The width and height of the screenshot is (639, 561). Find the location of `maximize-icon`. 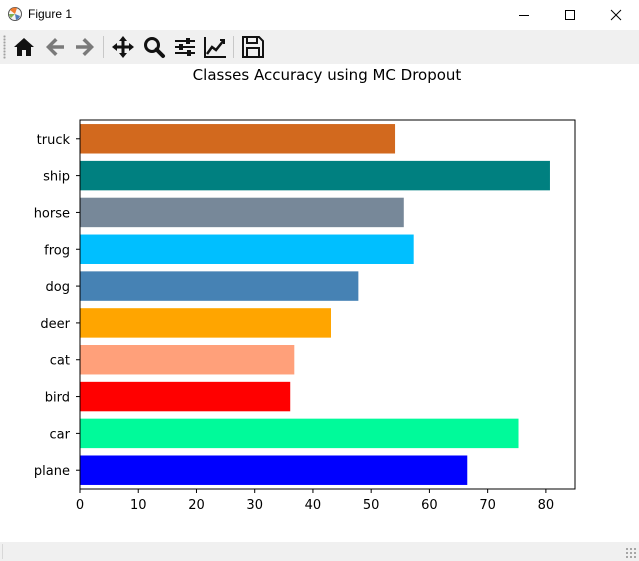

maximize-icon is located at coordinates (570, 15).